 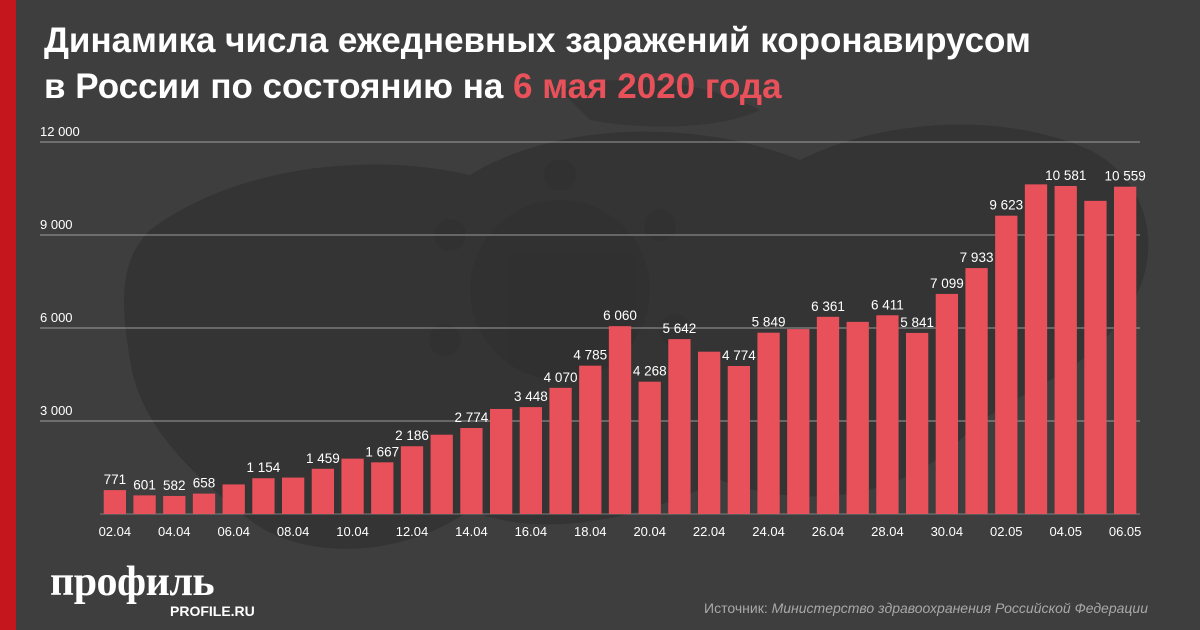 I want to click on x-tick-label: 10.04, so click(x=352, y=531).